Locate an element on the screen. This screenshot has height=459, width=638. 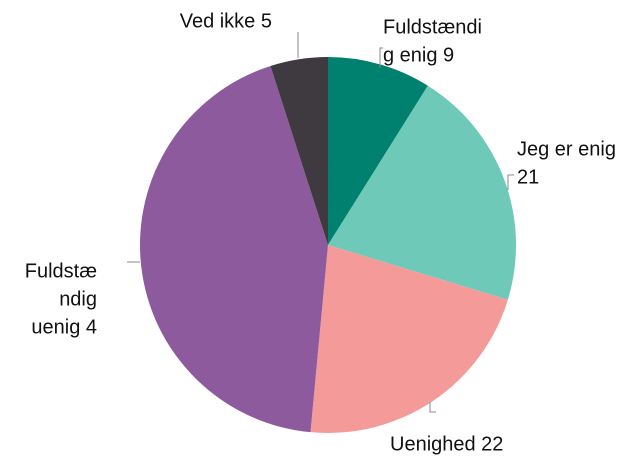
slice-label: Ved ikke 5 is located at coordinates (226, 21).